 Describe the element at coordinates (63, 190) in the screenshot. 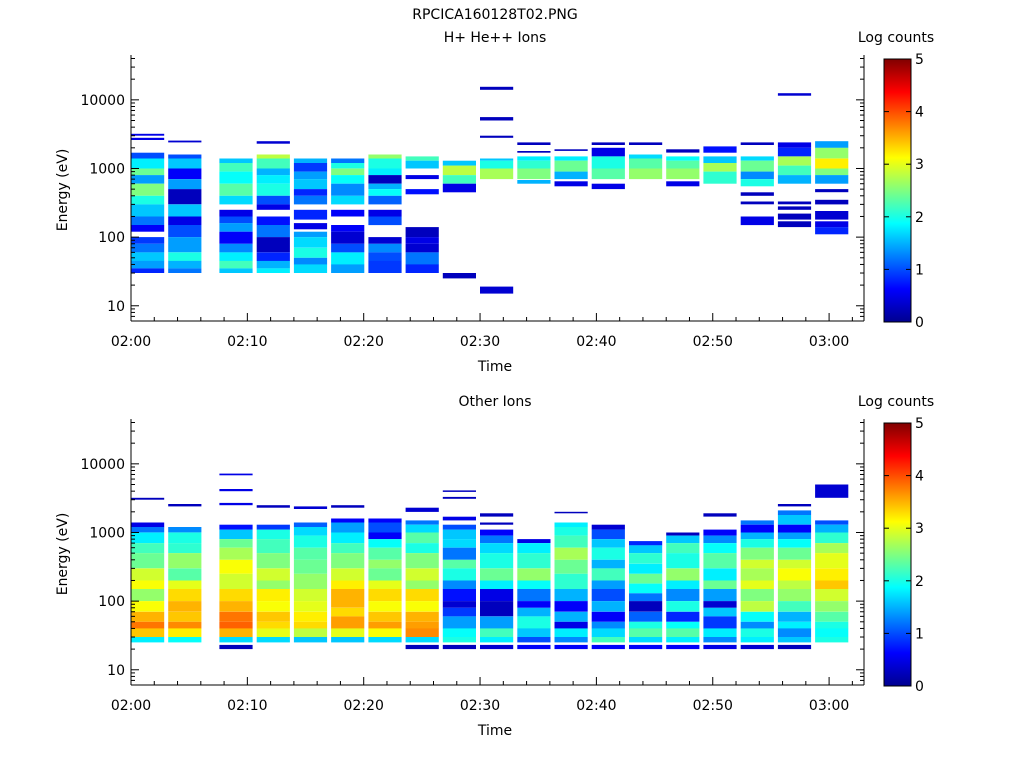

I see `y-axis-label: Energy (eV)` at that location.